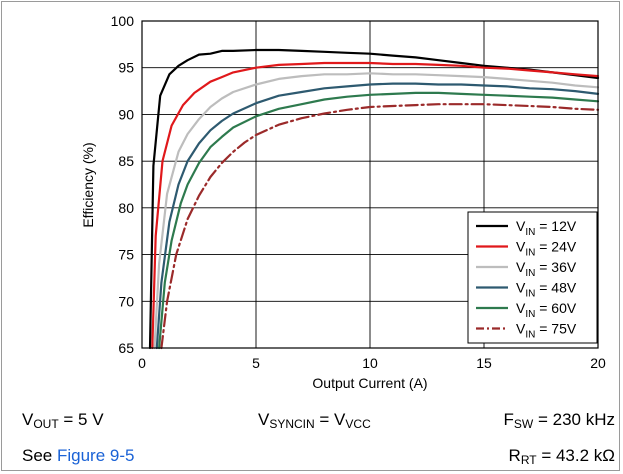 Image resolution: width=623 pixels, height=474 pixels. What do you see at coordinates (126, 161) in the screenshot?
I see `y-tick-label: 85` at bounding box center [126, 161].